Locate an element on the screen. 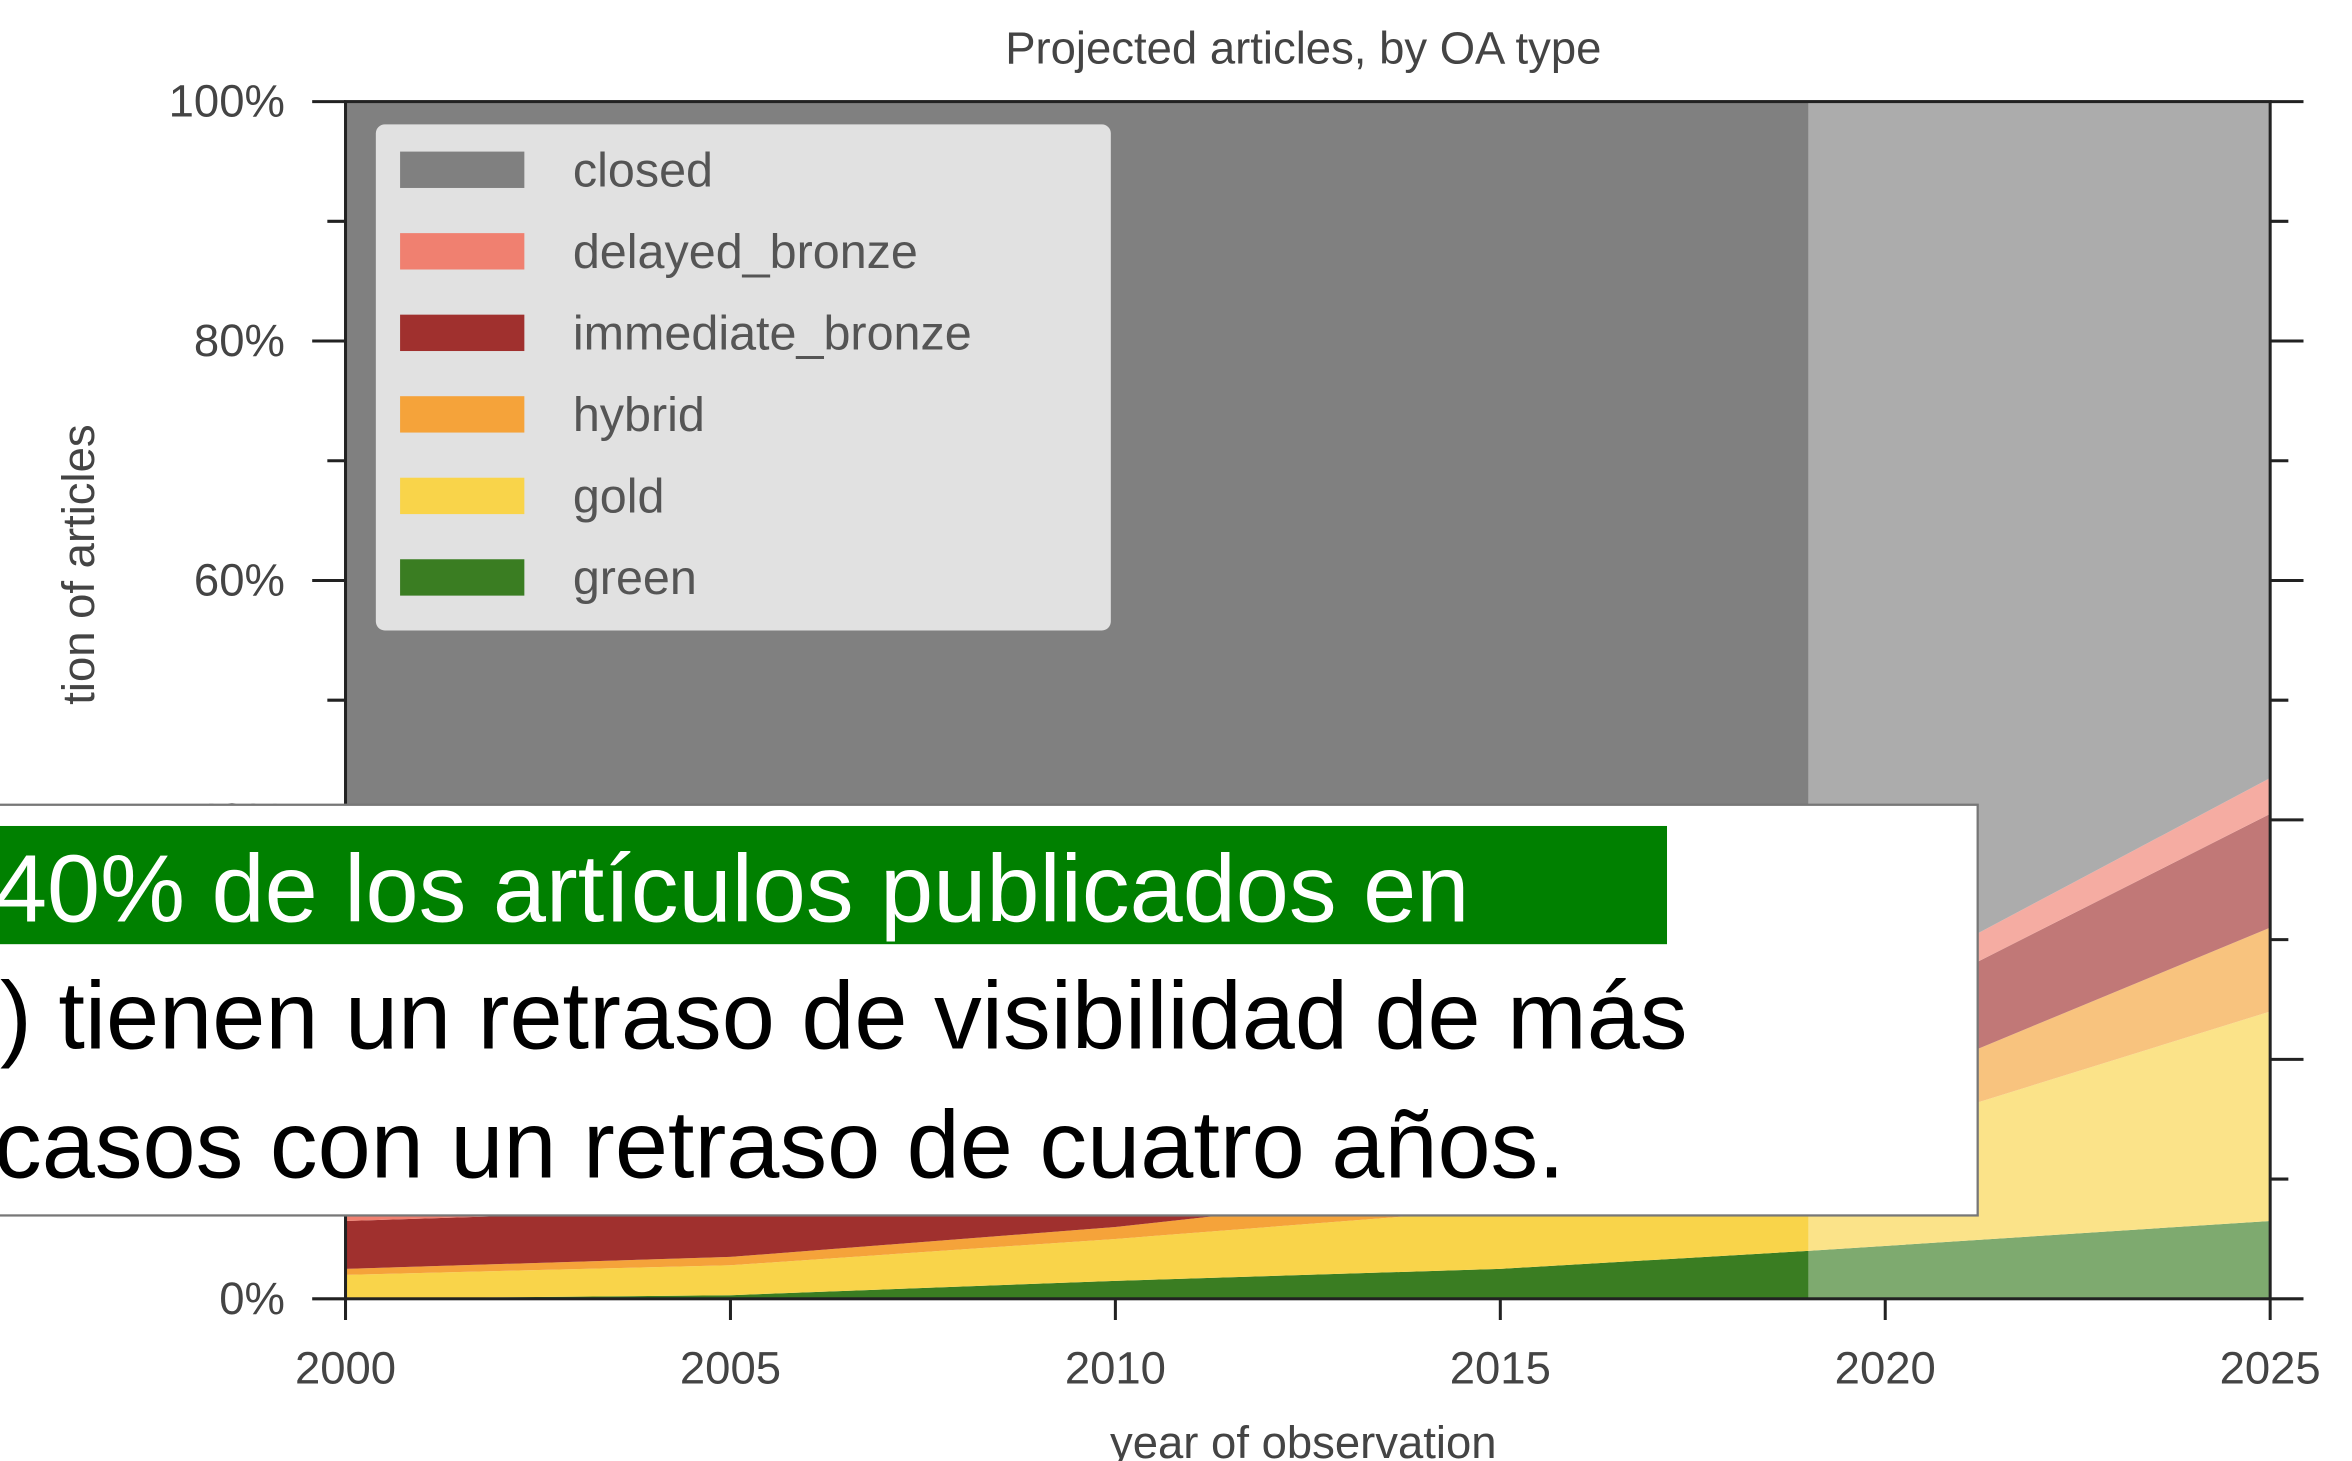 This screenshot has height=1461, width=2352. legend-label: gold is located at coordinates (619, 497).